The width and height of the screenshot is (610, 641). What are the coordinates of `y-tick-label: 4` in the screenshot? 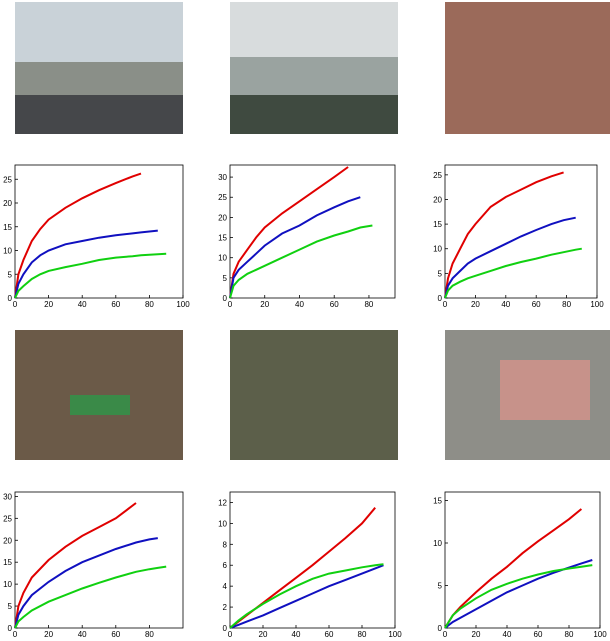 It's located at (225, 586).